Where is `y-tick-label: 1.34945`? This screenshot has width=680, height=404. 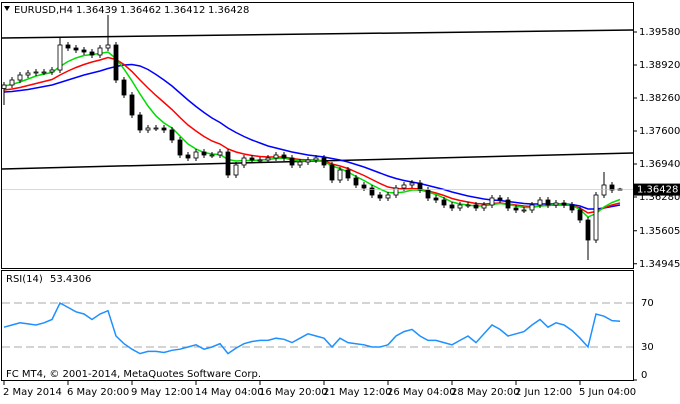
y-tick-label: 1.34945 is located at coordinates (659, 264).